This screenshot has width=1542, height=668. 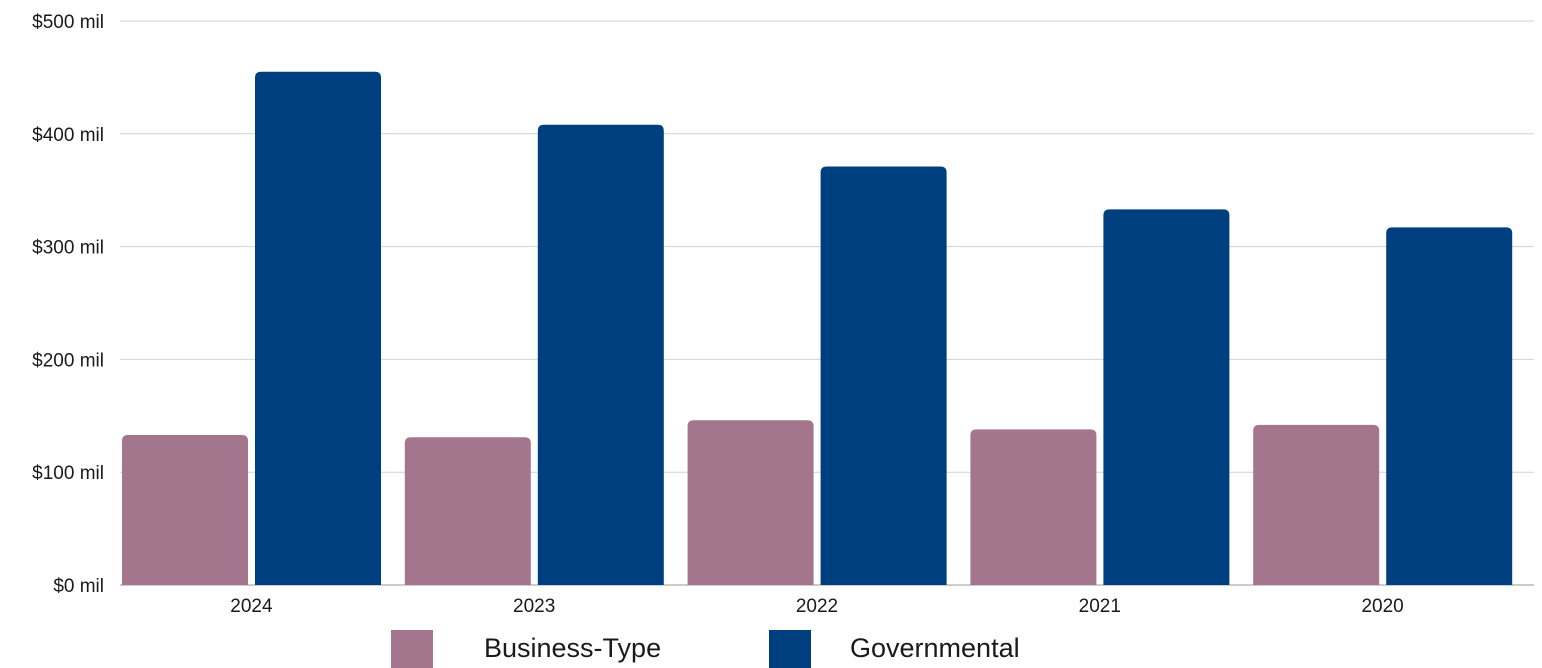 What do you see at coordinates (1166, 397) in the screenshot?
I see `bar-governmental-2021` at bounding box center [1166, 397].